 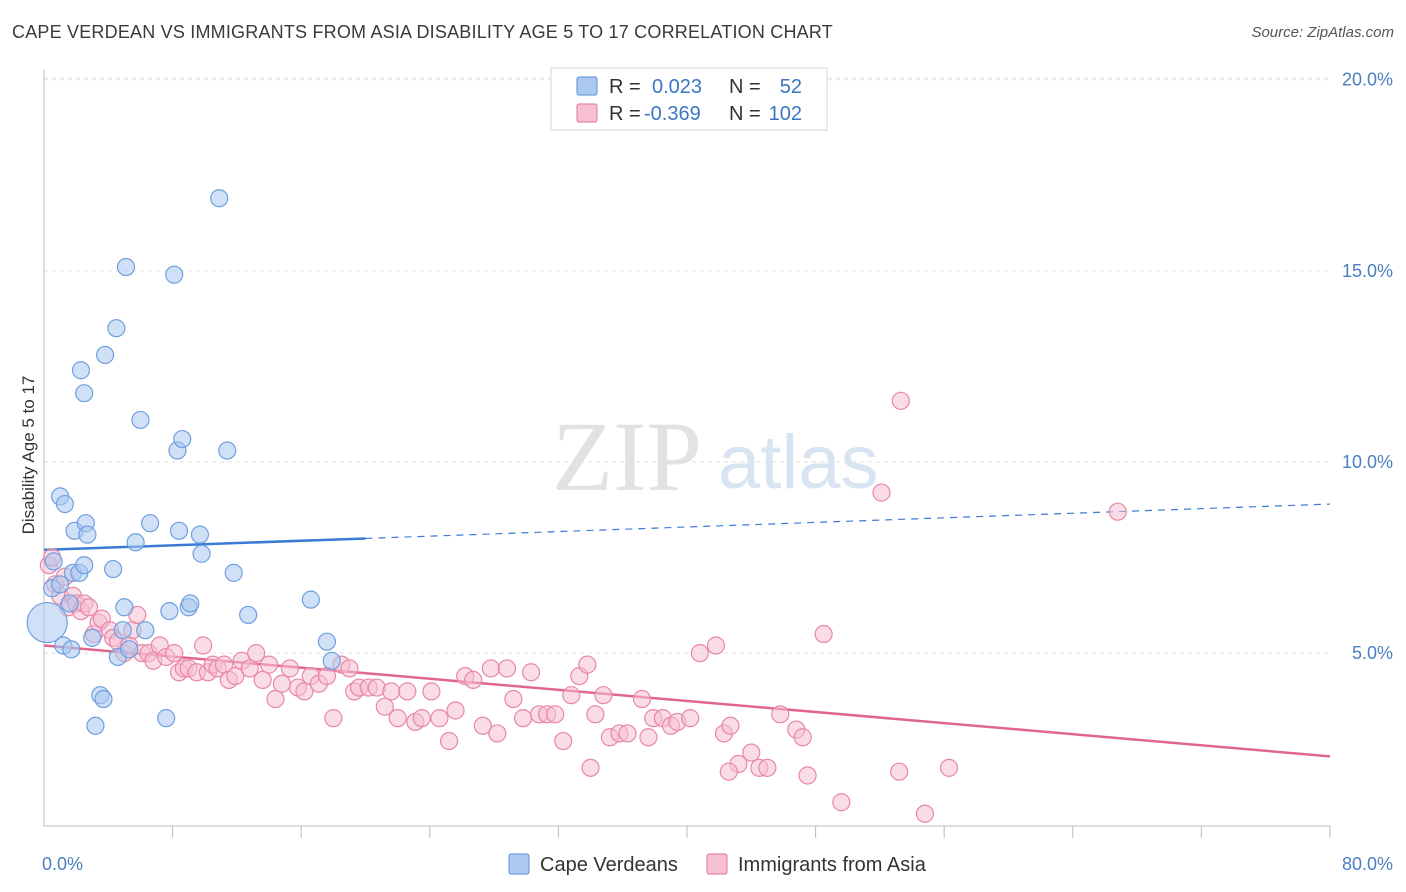 I want to click on legend-n-label-1: N =, so click(x=745, y=87).